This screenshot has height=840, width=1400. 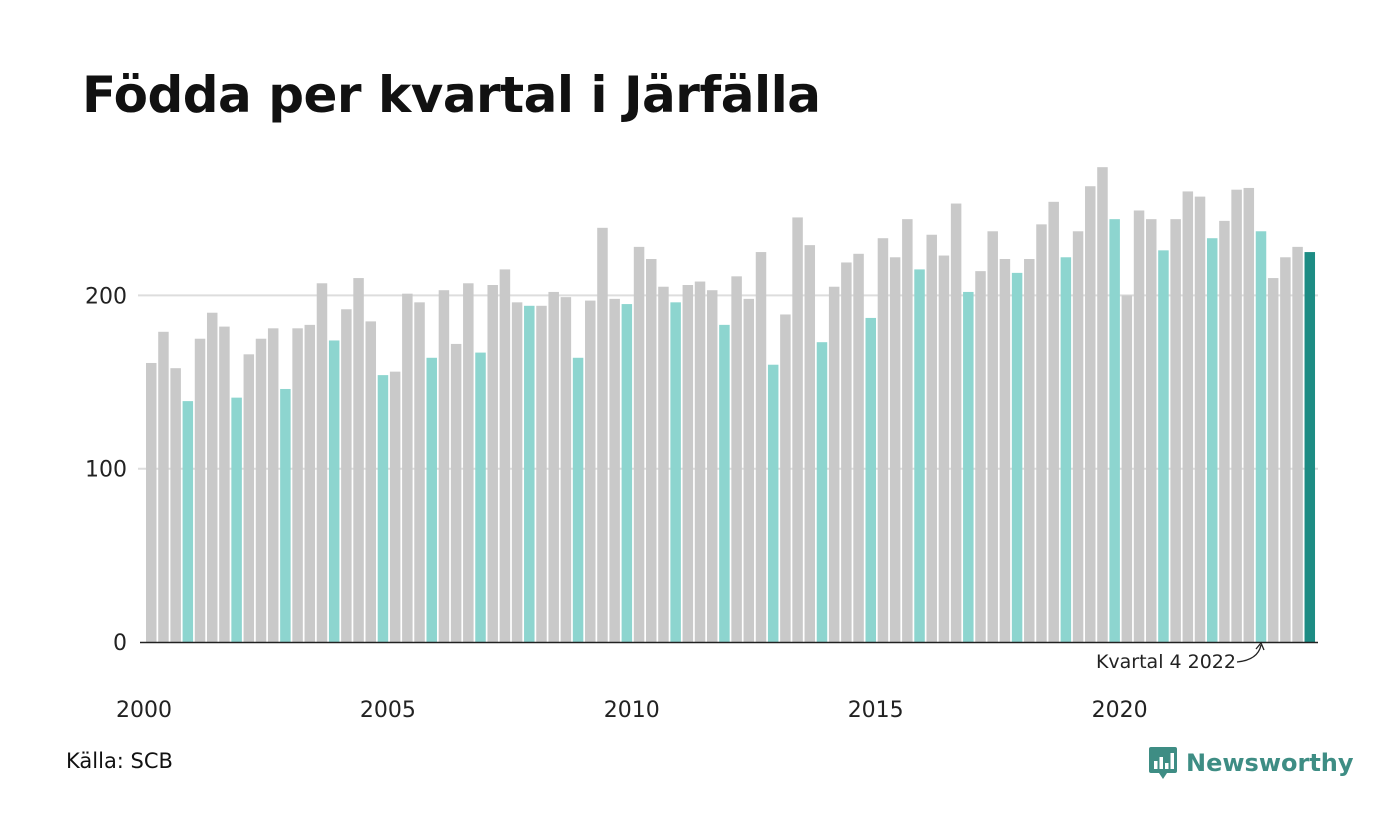 What do you see at coordinates (1251, 763) in the screenshot?
I see `brand-logo: Newsworthy` at bounding box center [1251, 763].